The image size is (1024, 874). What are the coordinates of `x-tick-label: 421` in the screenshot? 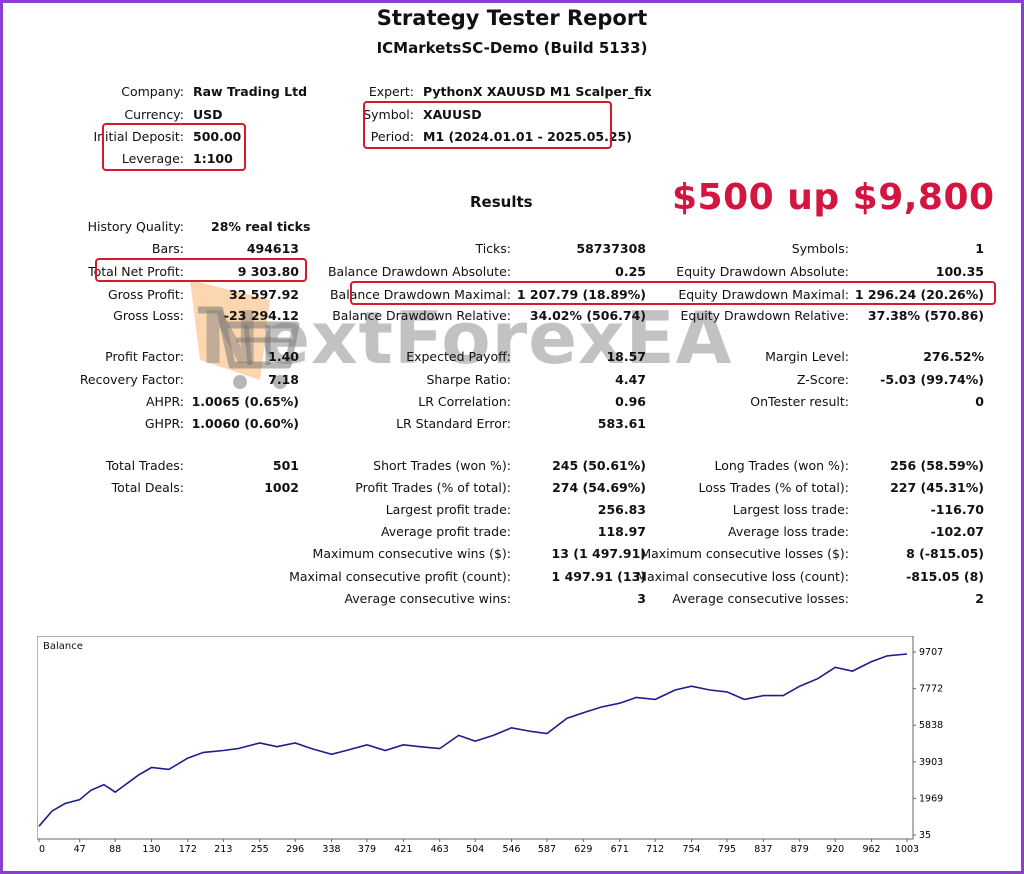 It's located at (403, 849).